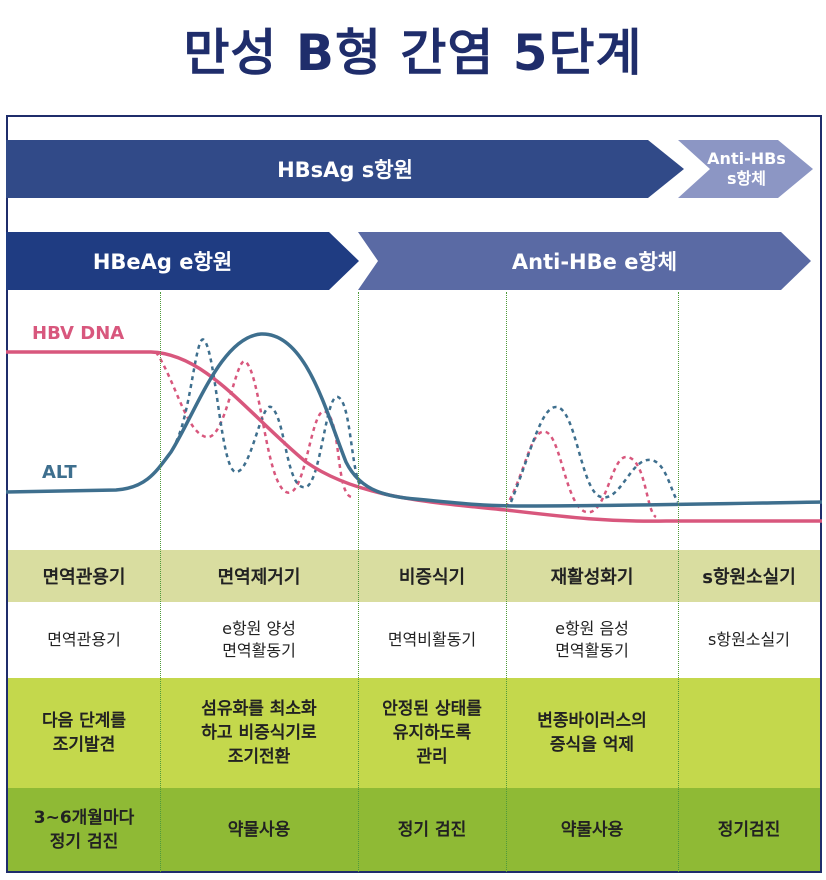 Image resolution: width=826 pixels, height=880 pixels. What do you see at coordinates (749, 829) in the screenshot?
I see `action-cell: 정기검진` at bounding box center [749, 829].